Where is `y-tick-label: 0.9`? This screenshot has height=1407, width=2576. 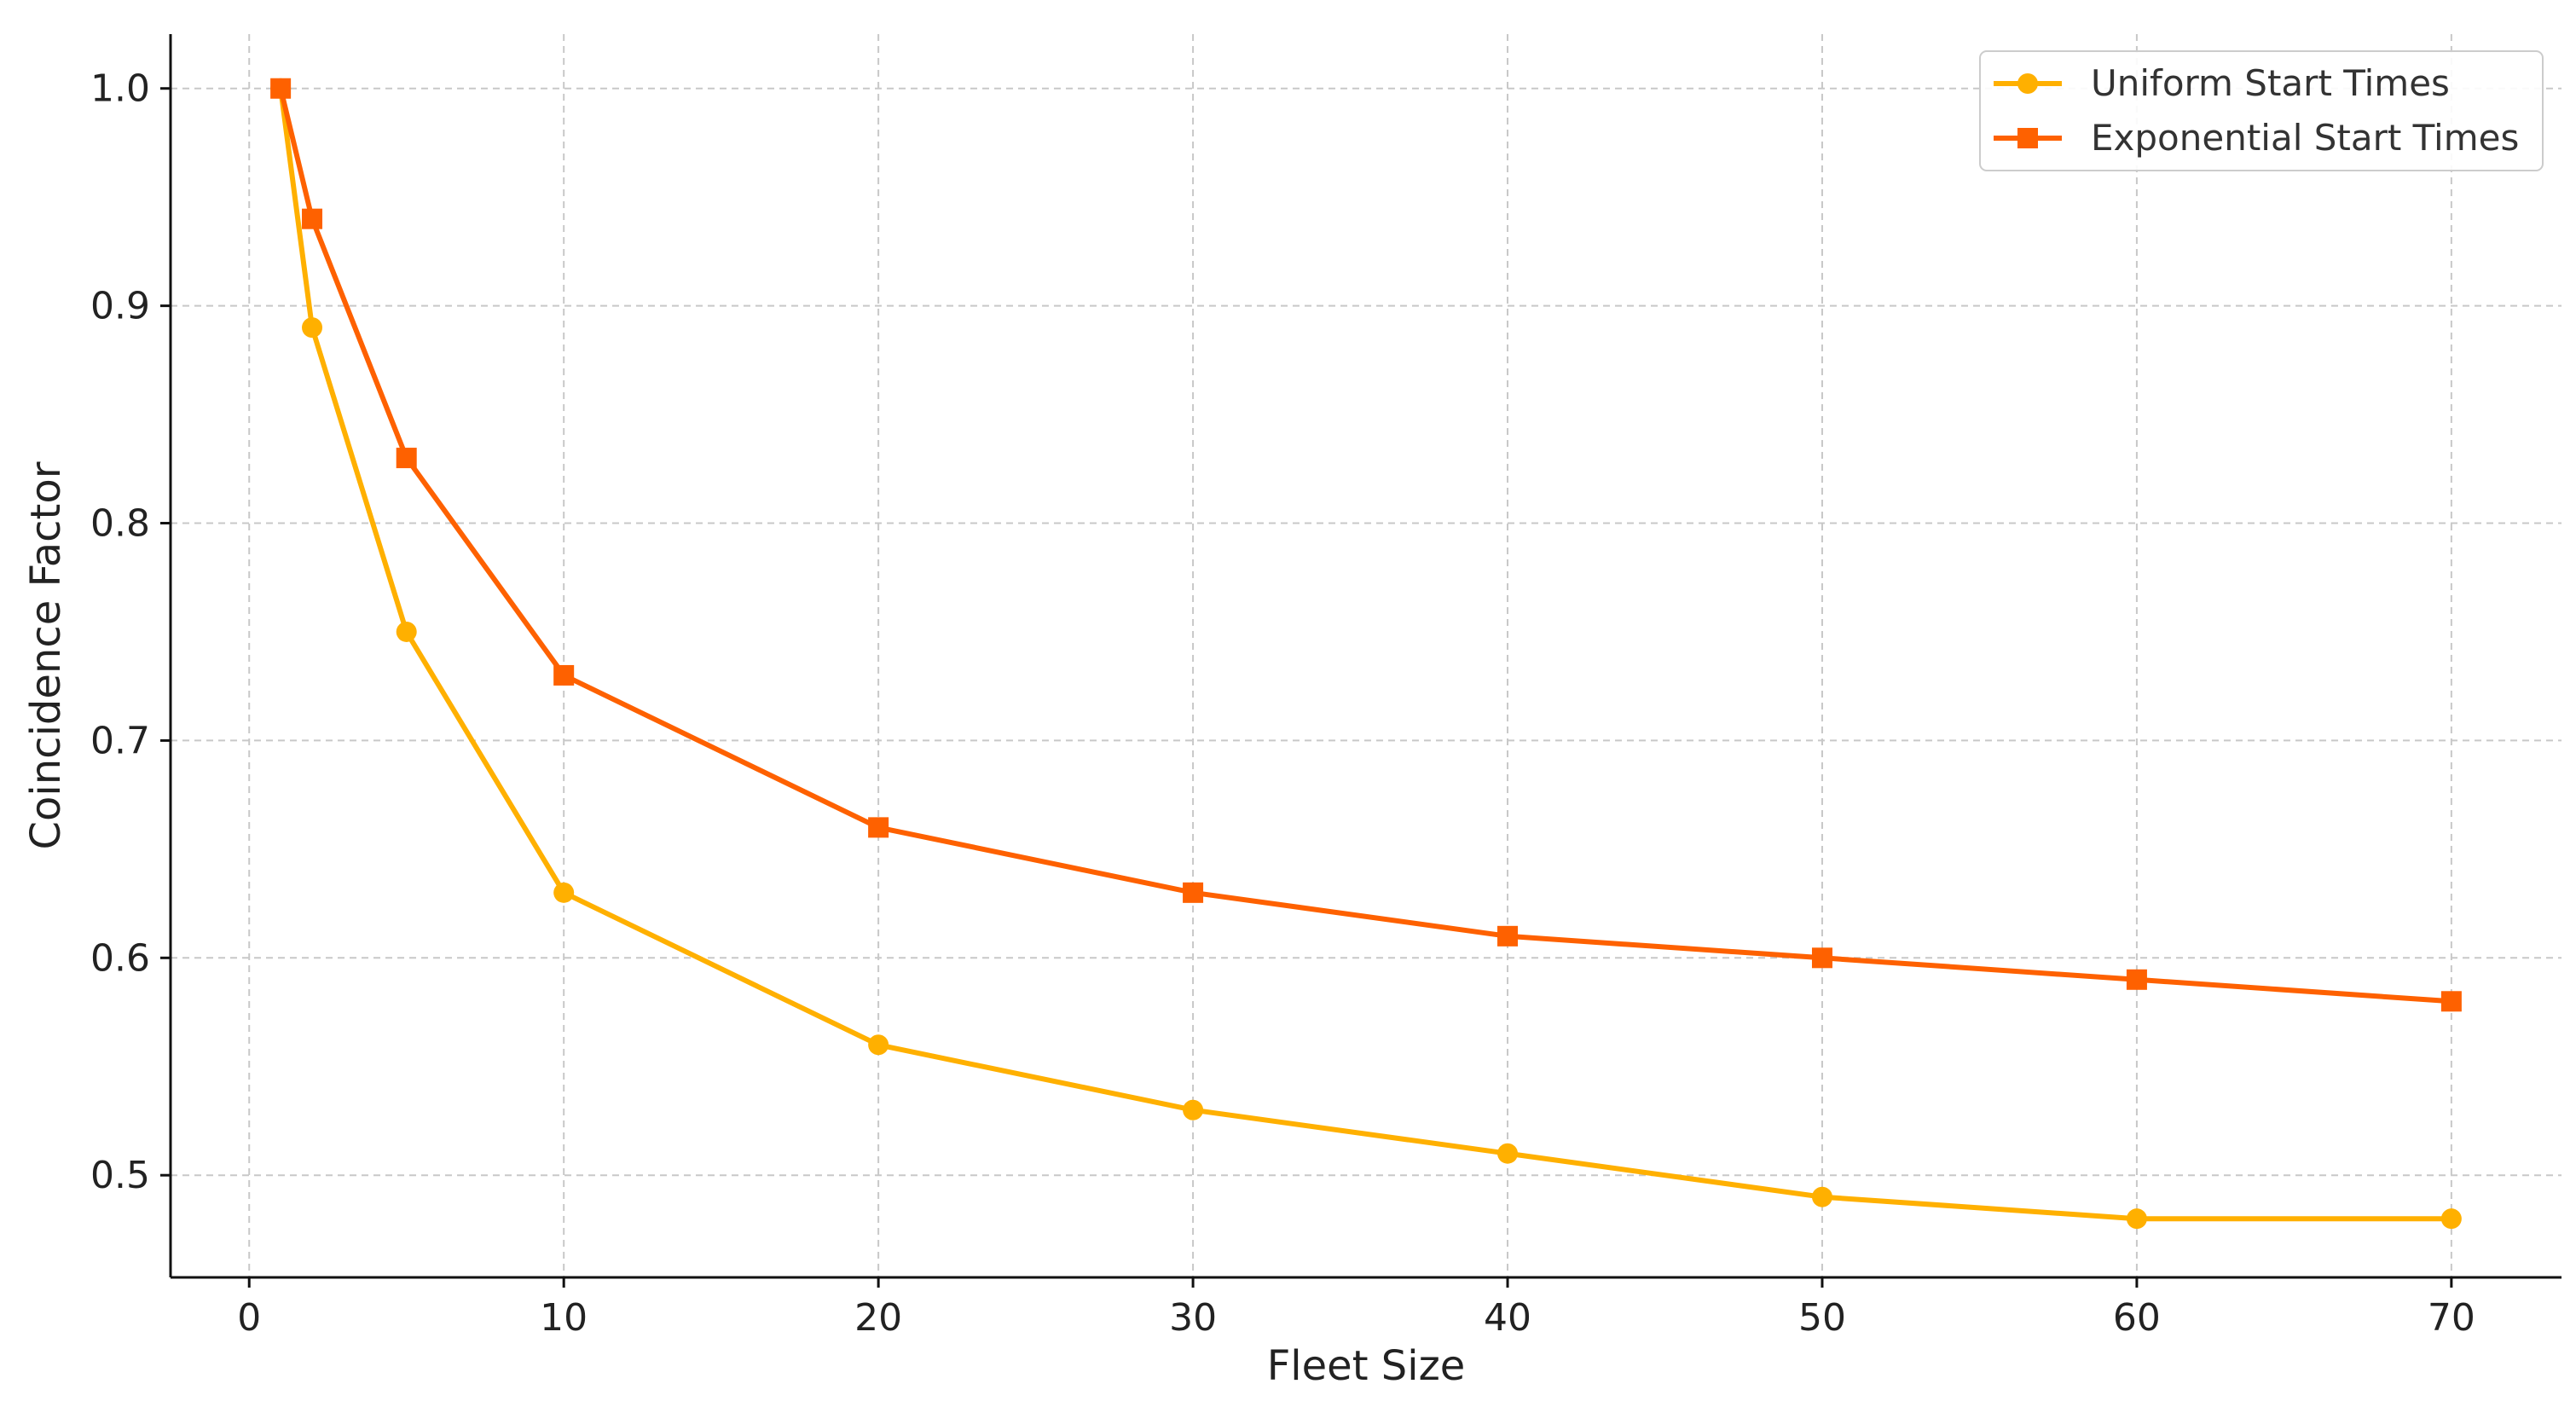 y-tick-label: 0.9 is located at coordinates (120, 307).